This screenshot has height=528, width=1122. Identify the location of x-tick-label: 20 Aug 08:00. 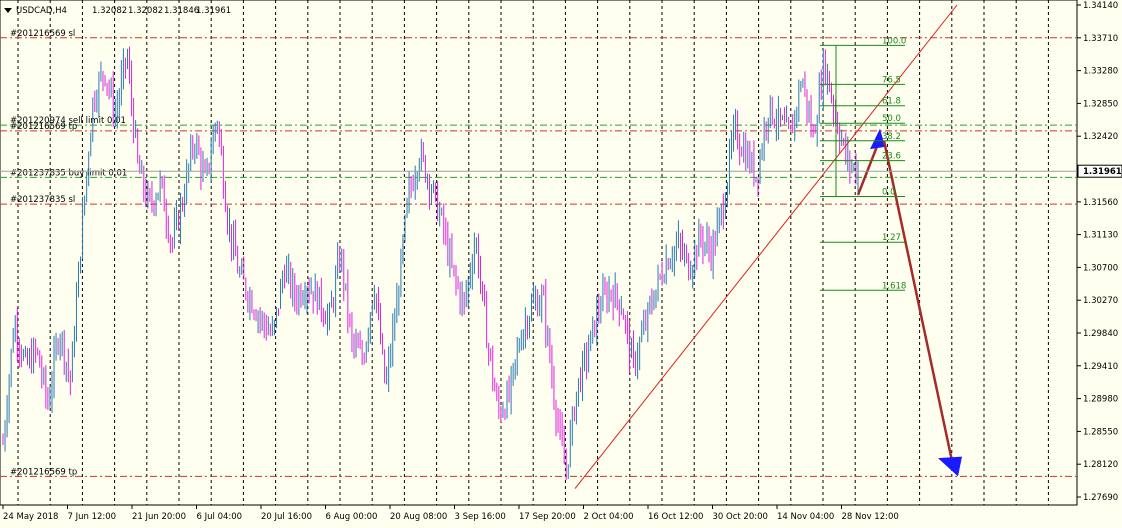
(418, 517).